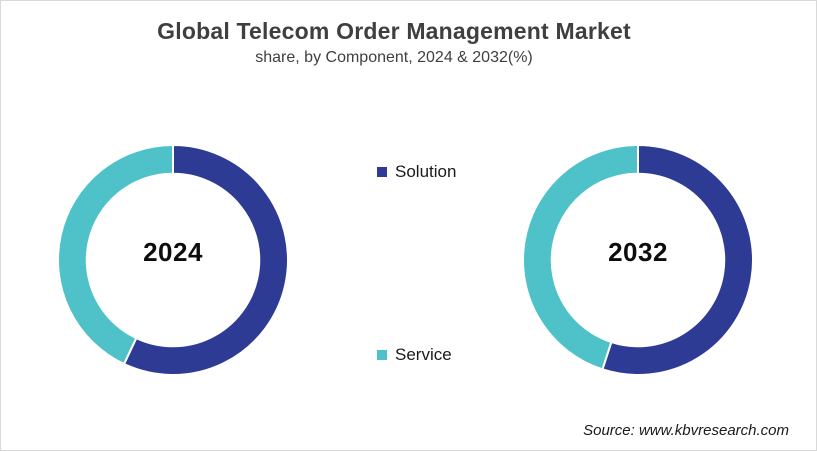 The width and height of the screenshot is (817, 451). Describe the element at coordinates (426, 171) in the screenshot. I see `legend-label-solution: Solution` at that location.